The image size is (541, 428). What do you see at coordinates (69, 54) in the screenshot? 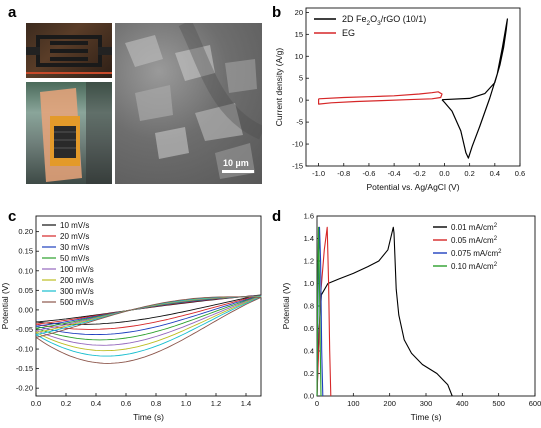
I see `electrode-pattern-top` at bounding box center [69, 54].